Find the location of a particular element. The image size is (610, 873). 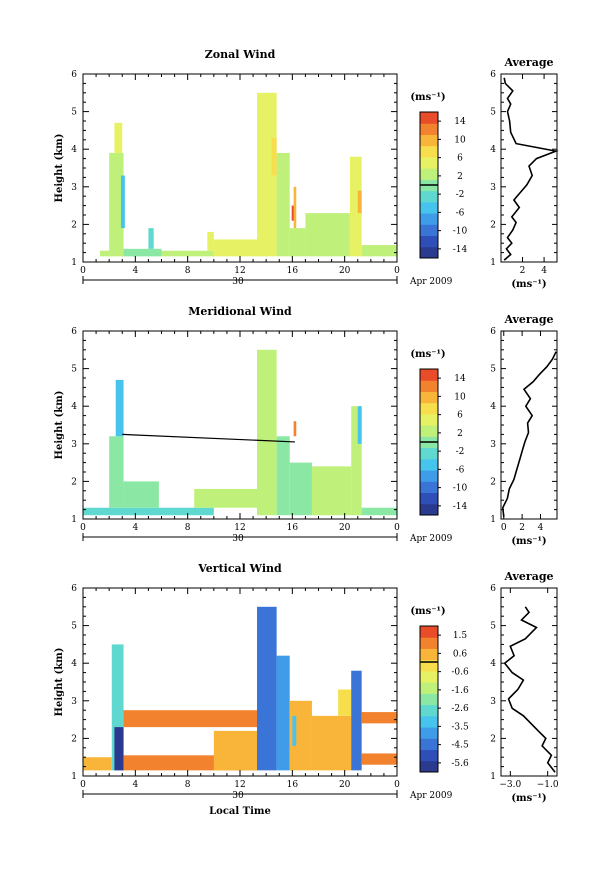

vertical-average-y-tick-label: 1 is located at coordinates (493, 777).